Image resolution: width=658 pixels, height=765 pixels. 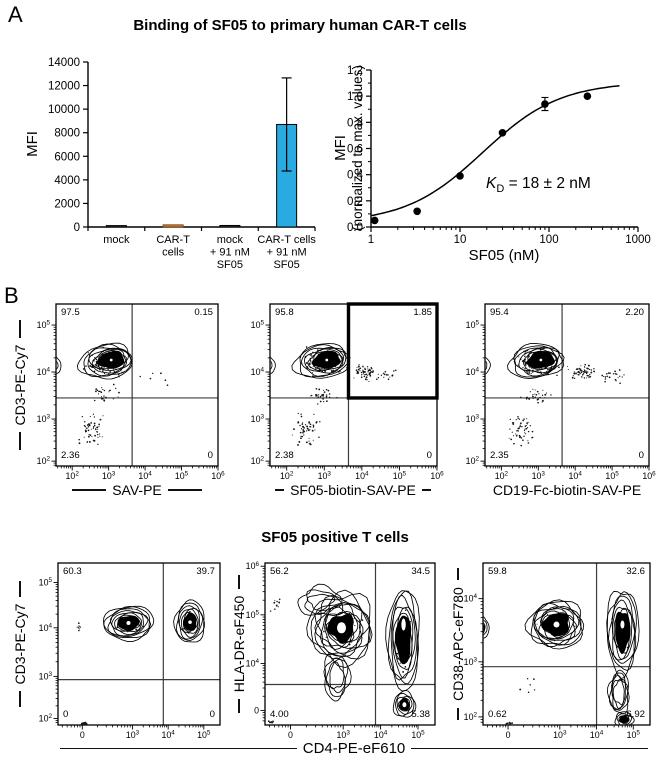 What do you see at coordinates (284, 312) in the screenshot?
I see `quadrant-percentage: 95.8` at bounding box center [284, 312].